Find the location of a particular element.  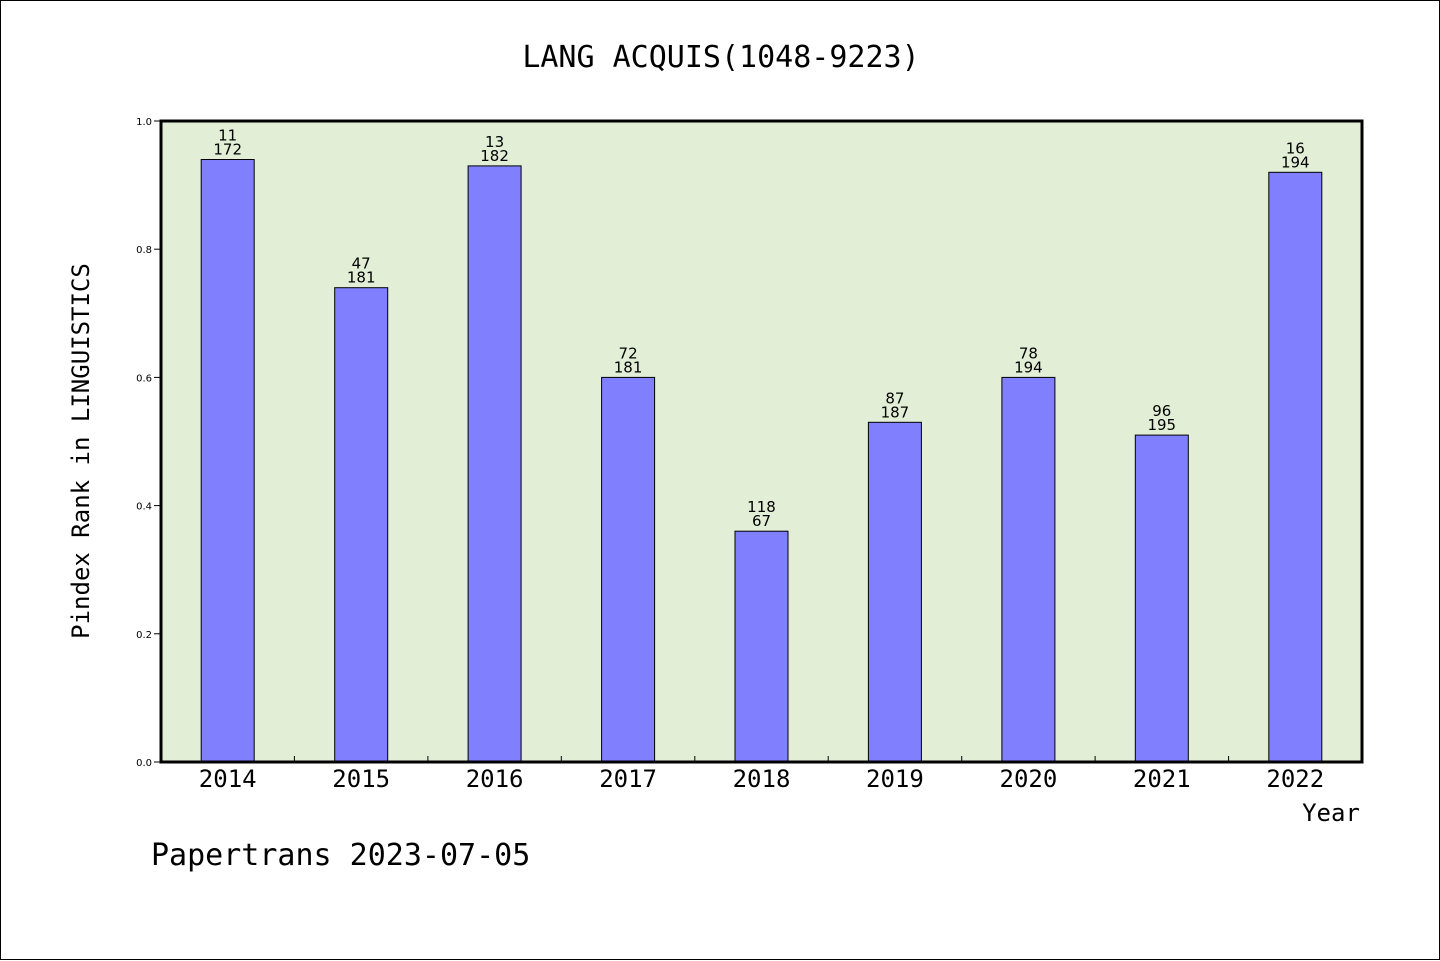

bar-2022 is located at coordinates (1295, 467).